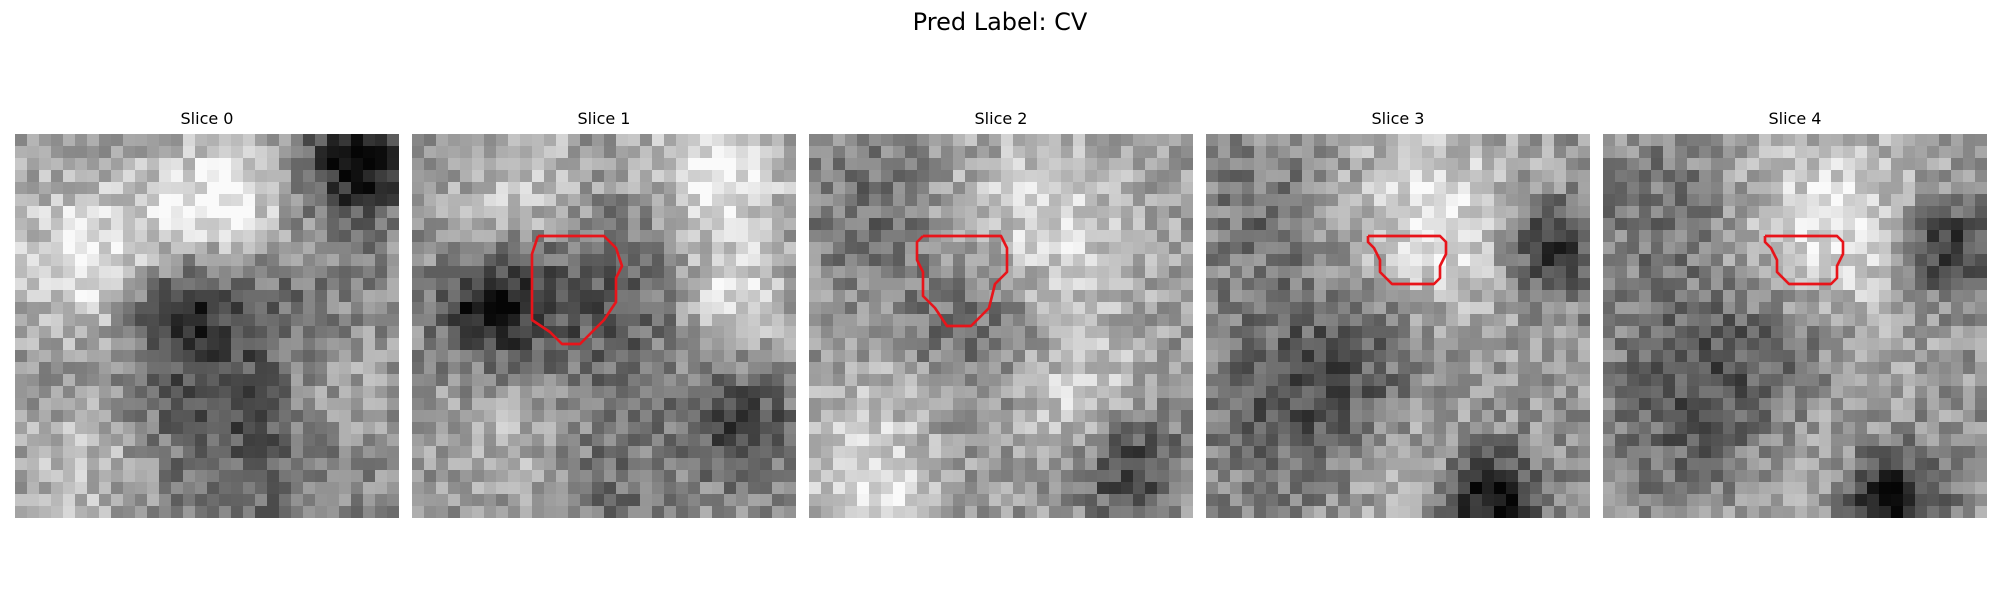  Describe the element at coordinates (1398, 118) in the screenshot. I see `slice-title-3: Slice 3` at that location.